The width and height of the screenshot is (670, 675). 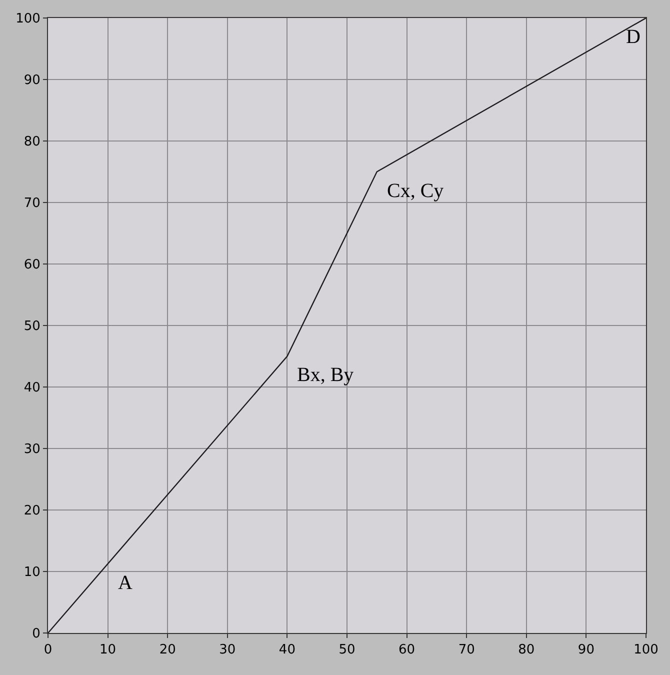 I want to click on x-tick-label: 70, so click(x=466, y=650).